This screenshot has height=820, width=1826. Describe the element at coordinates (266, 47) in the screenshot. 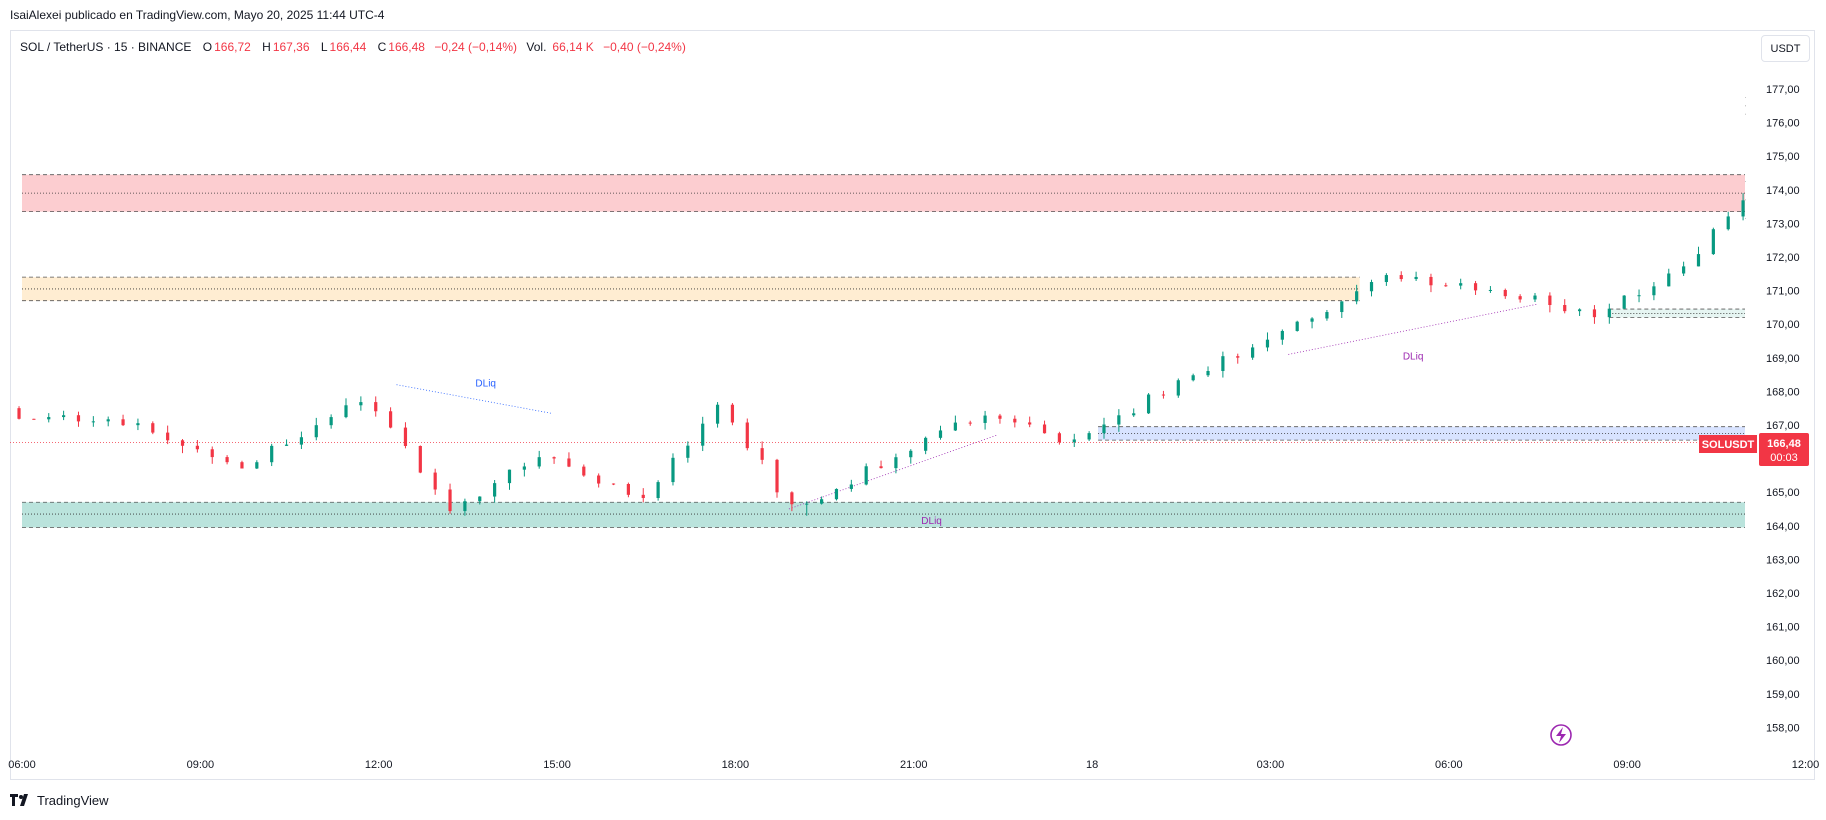

I see `legend-high-label: H` at that location.